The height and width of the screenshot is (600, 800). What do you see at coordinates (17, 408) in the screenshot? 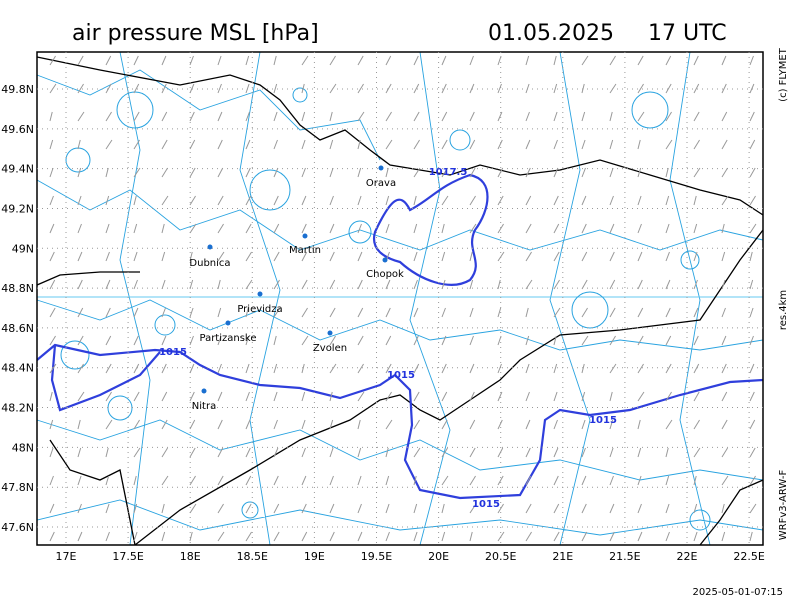
I see `lat-label: 48.2N` at bounding box center [17, 408].